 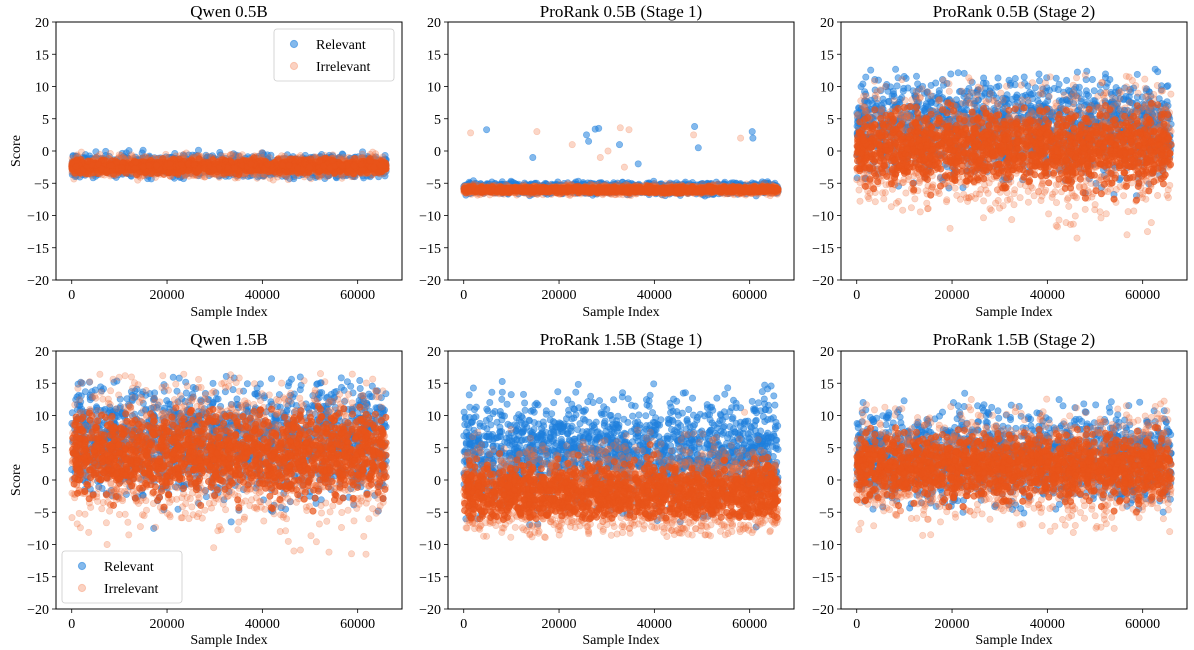 What do you see at coordinates (334, 55) in the screenshot?
I see `legend-box` at bounding box center [334, 55].